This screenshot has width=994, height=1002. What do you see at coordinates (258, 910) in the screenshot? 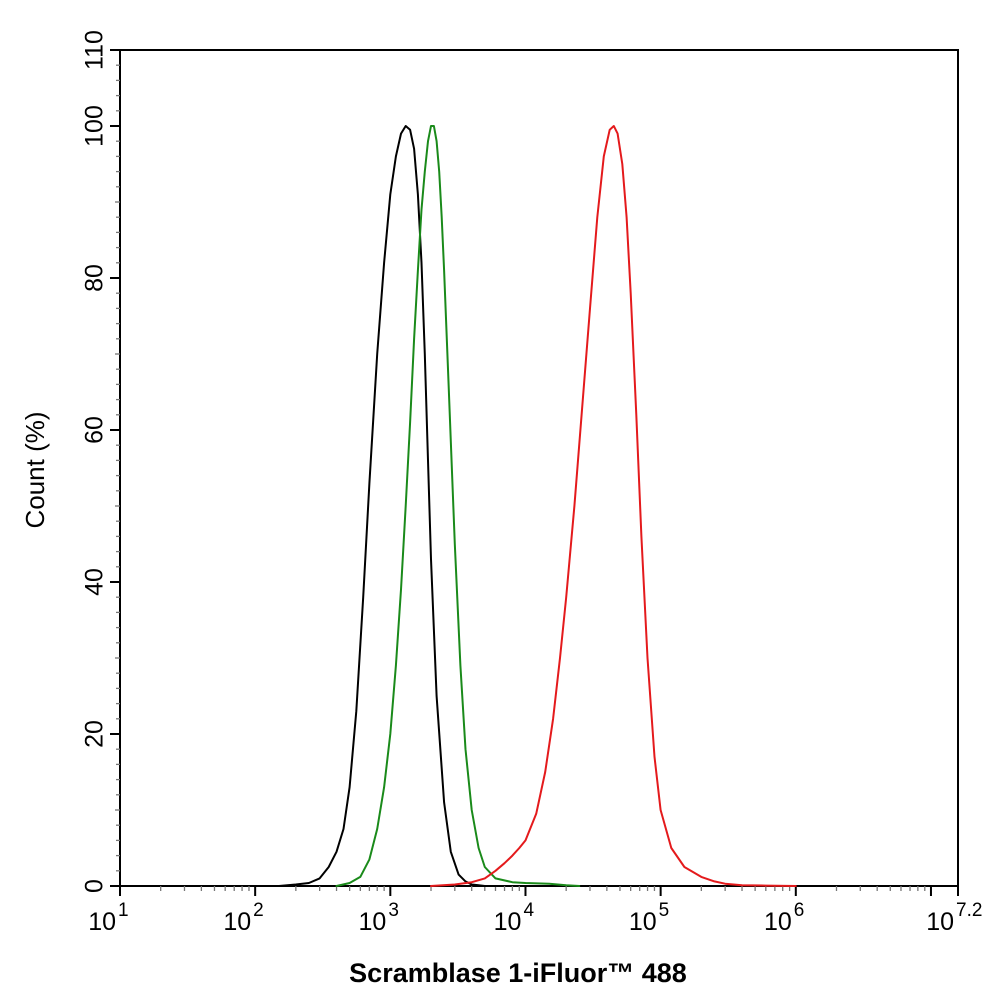
I see `x-tick-exponent: 2` at bounding box center [258, 910].